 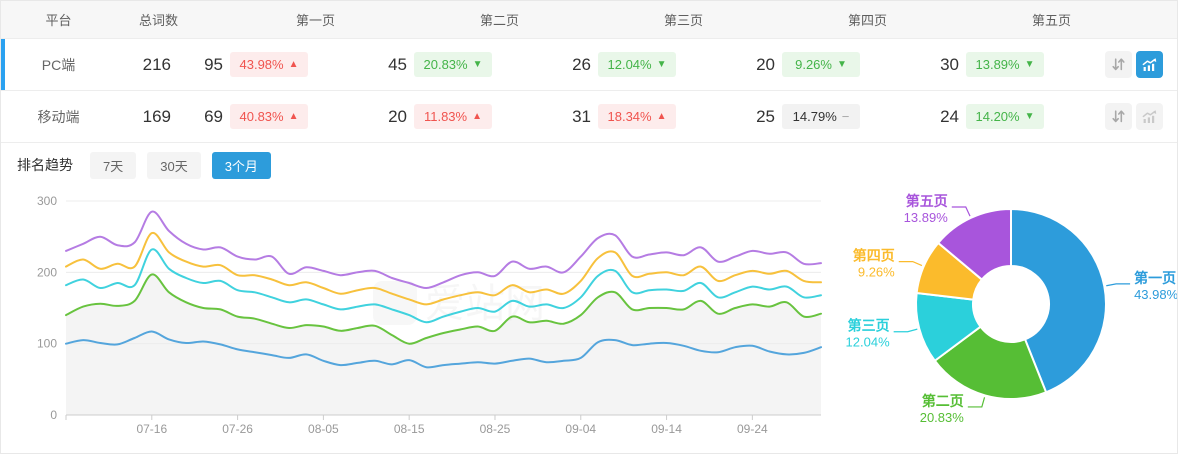 What do you see at coordinates (943, 401) in the screenshot?
I see `slice-label-name: 第二页` at bounding box center [943, 401].